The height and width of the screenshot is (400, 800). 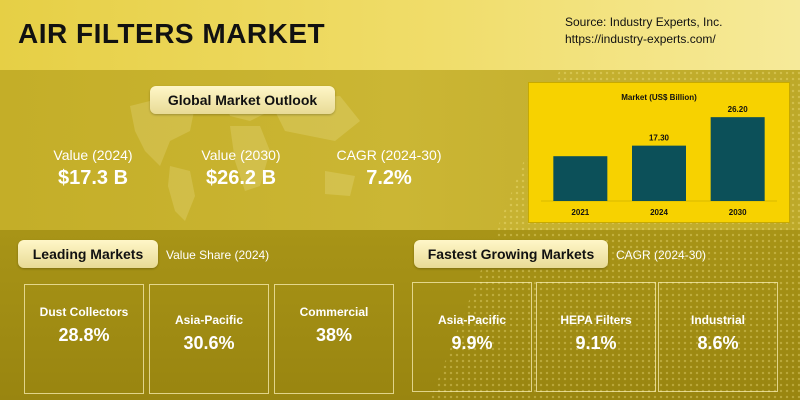 I want to click on leading-card-commercial: Commercial 38%, so click(x=334, y=339).